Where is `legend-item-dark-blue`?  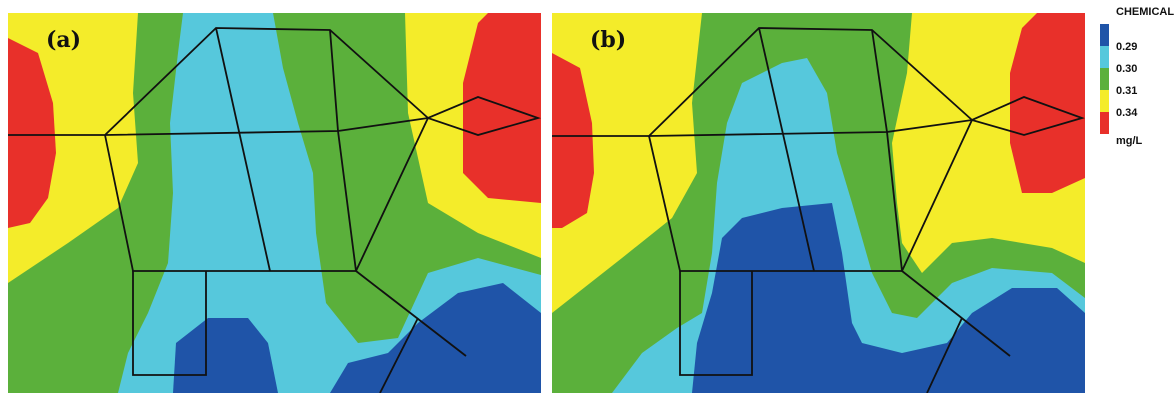
legend-item-dark-blue is located at coordinates (1137, 35).